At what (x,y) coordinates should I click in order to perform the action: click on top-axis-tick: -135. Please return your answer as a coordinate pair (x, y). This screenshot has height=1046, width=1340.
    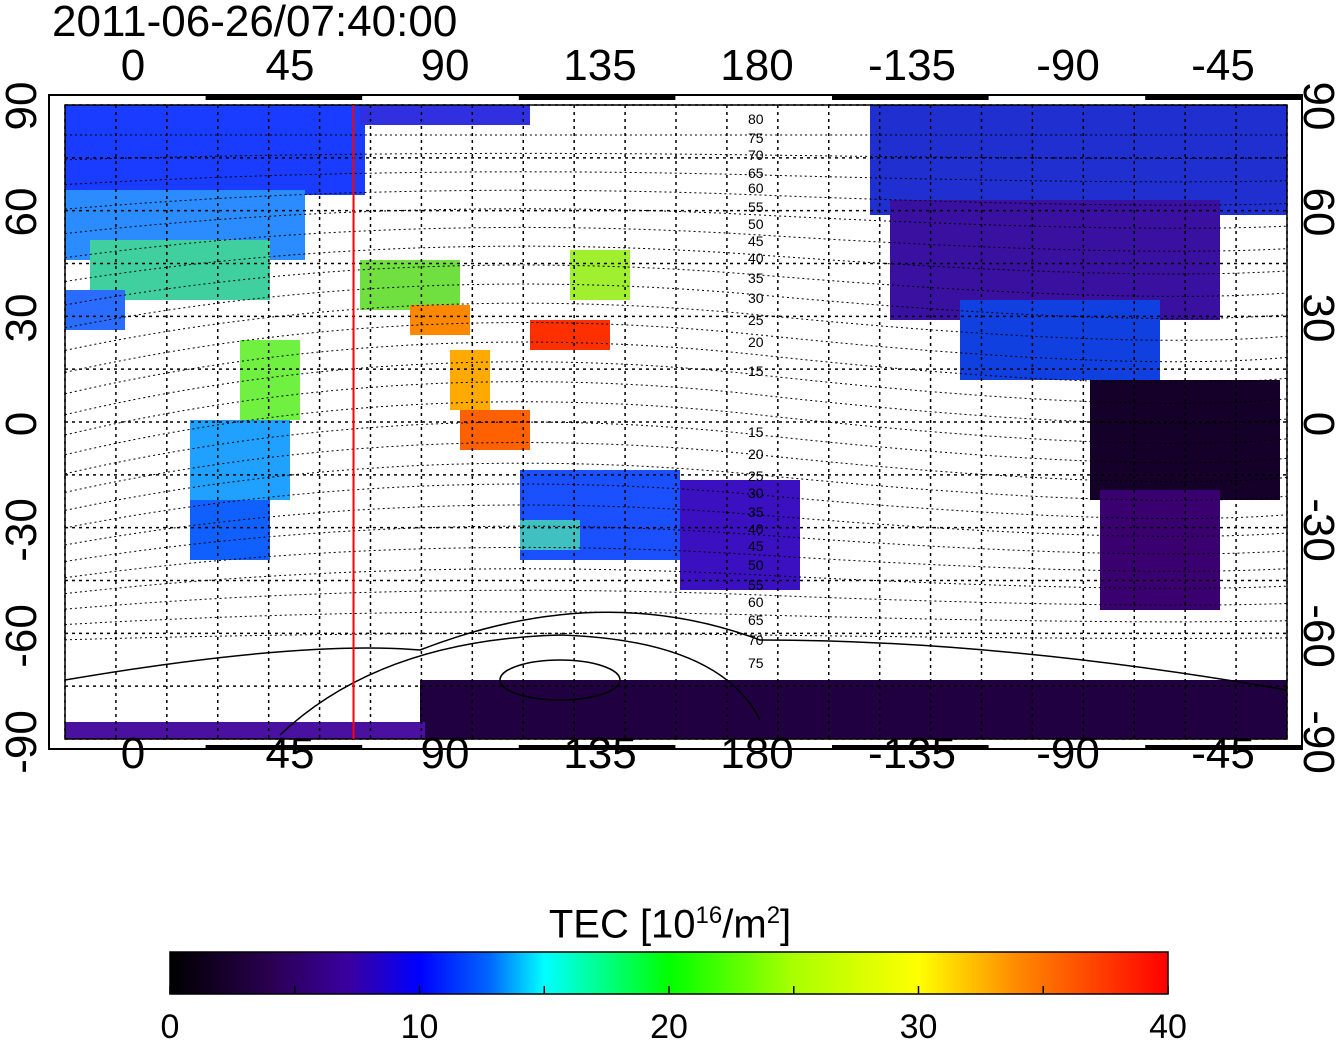
    Looking at the image, I should click on (912, 65).